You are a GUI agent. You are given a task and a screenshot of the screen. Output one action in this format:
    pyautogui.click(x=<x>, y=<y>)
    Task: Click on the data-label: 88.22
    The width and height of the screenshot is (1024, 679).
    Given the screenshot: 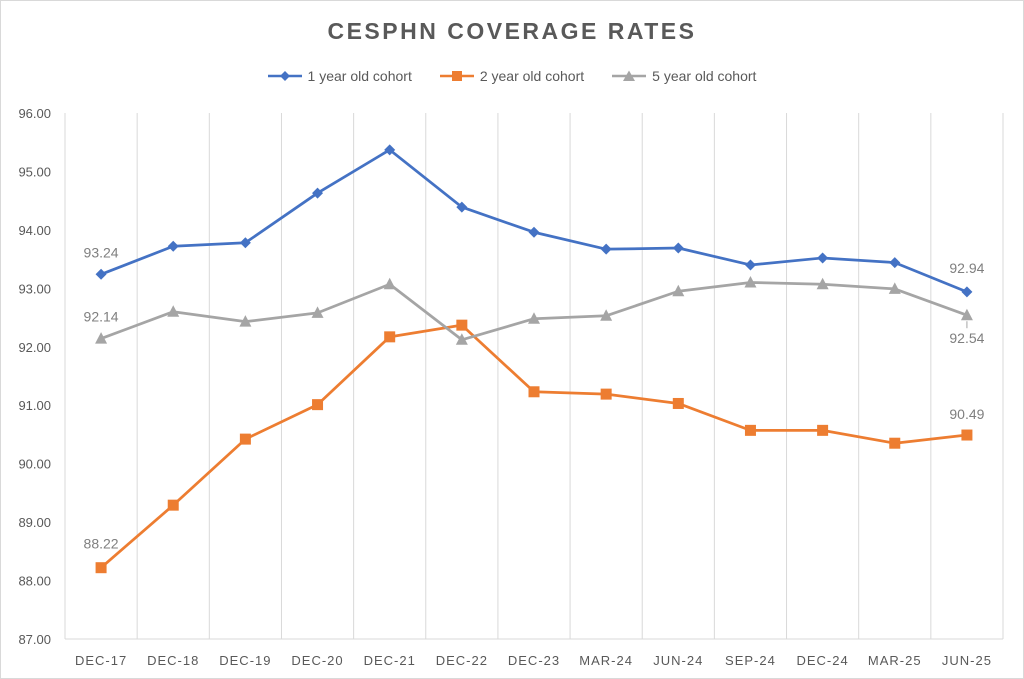 What is the action you would take?
    pyautogui.click(x=101, y=544)
    